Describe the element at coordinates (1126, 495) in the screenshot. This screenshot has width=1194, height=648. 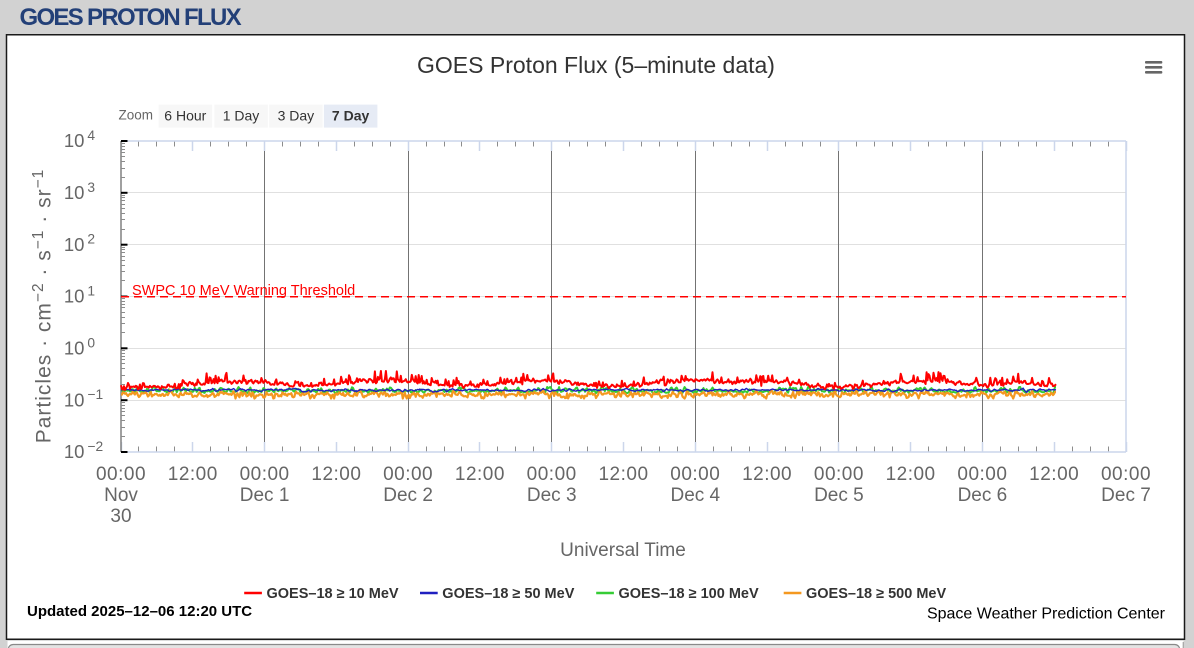
I see `svg-text: Dec 7` at that location.